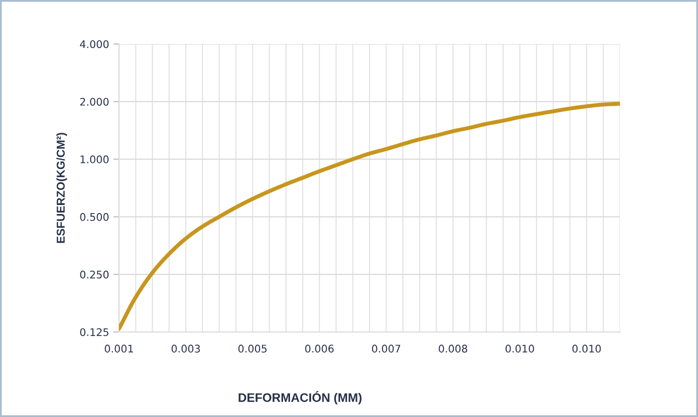  I want to click on x-tick-label: 0.005, so click(252, 348).